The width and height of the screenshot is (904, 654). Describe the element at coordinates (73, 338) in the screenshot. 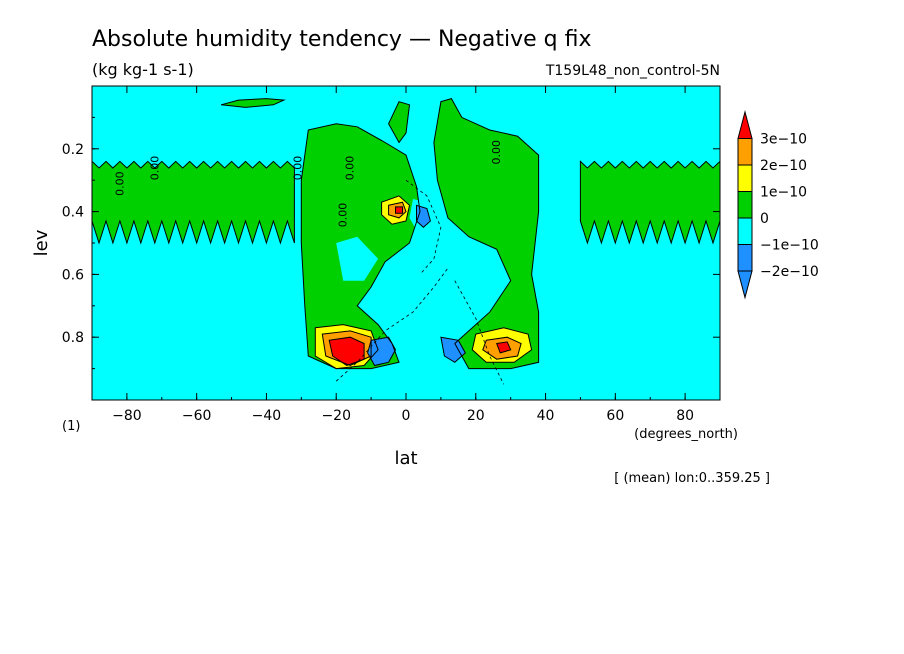

I see `y-tick-label: 0.8` at that location.